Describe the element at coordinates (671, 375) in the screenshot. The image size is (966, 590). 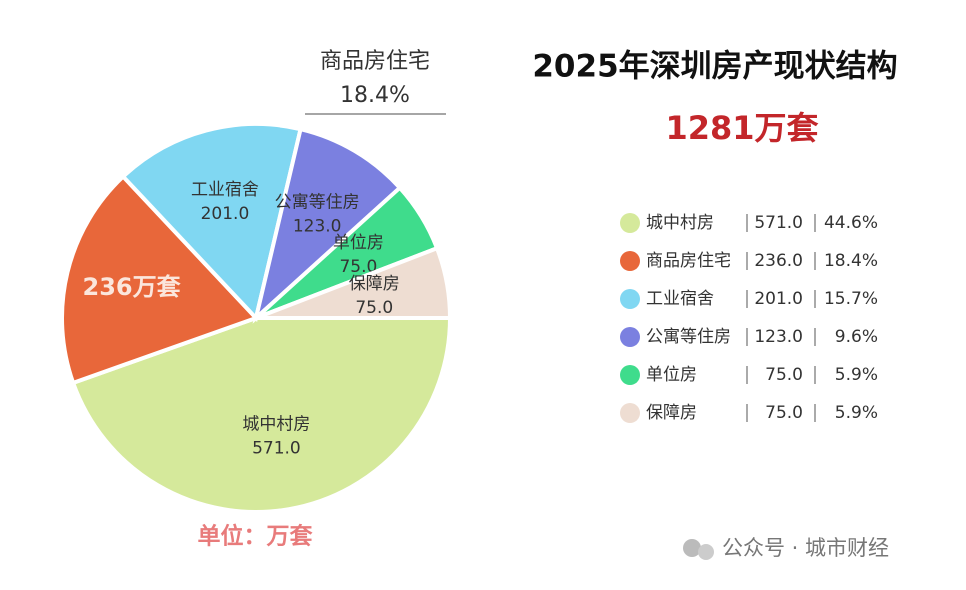
I see `legend-label: 单位房` at that location.